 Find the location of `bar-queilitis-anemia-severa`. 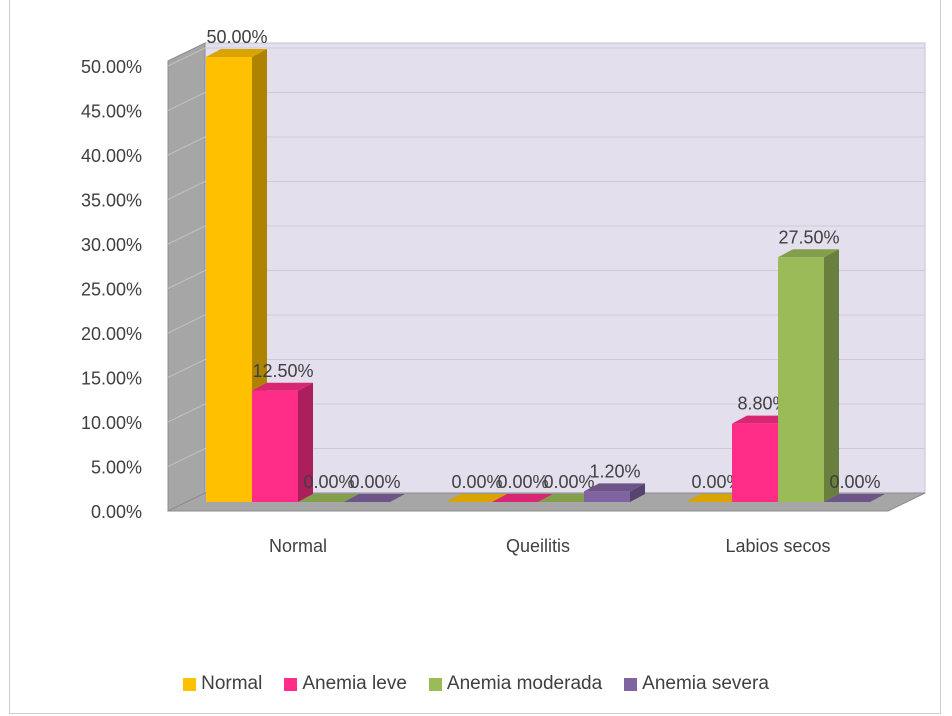

bar-queilitis-anemia-severa is located at coordinates (614, 492).